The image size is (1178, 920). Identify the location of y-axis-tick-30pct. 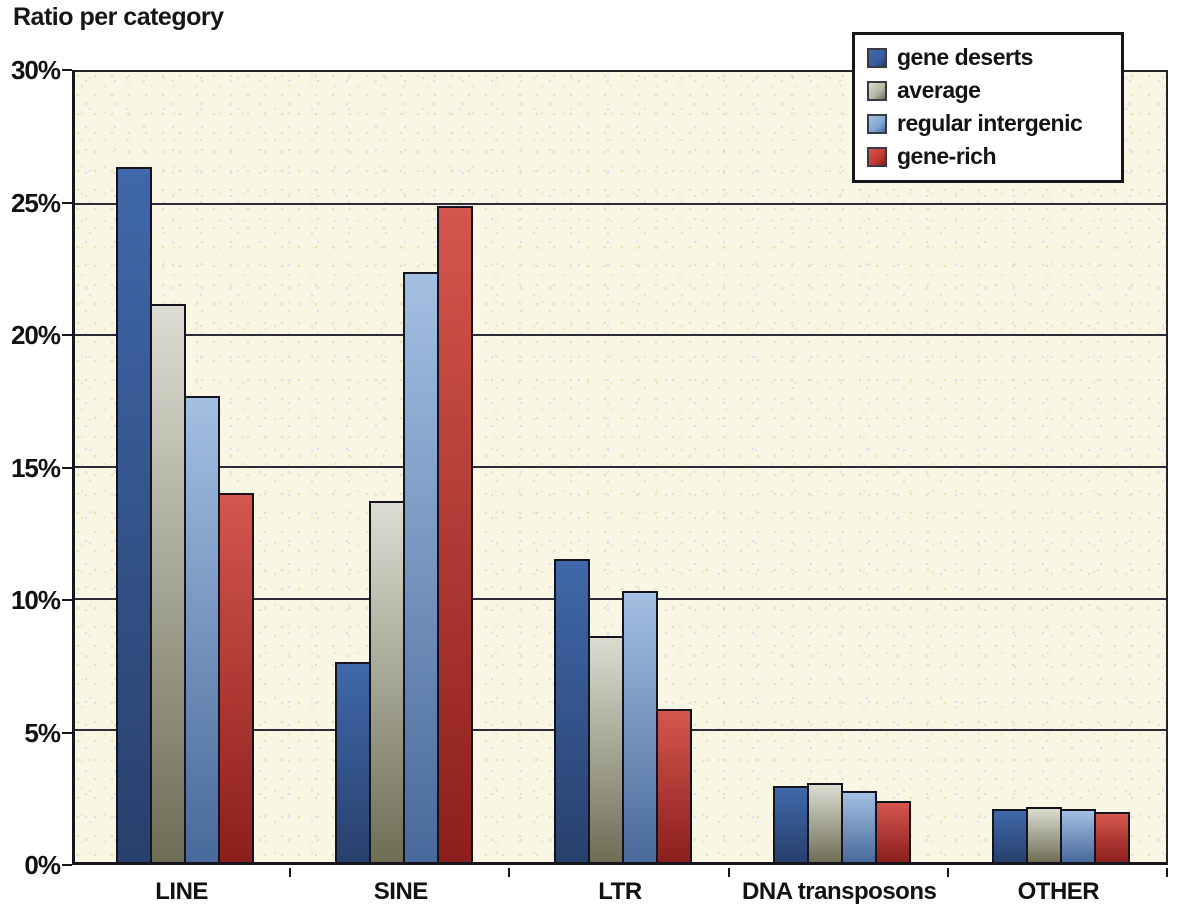
(67, 70).